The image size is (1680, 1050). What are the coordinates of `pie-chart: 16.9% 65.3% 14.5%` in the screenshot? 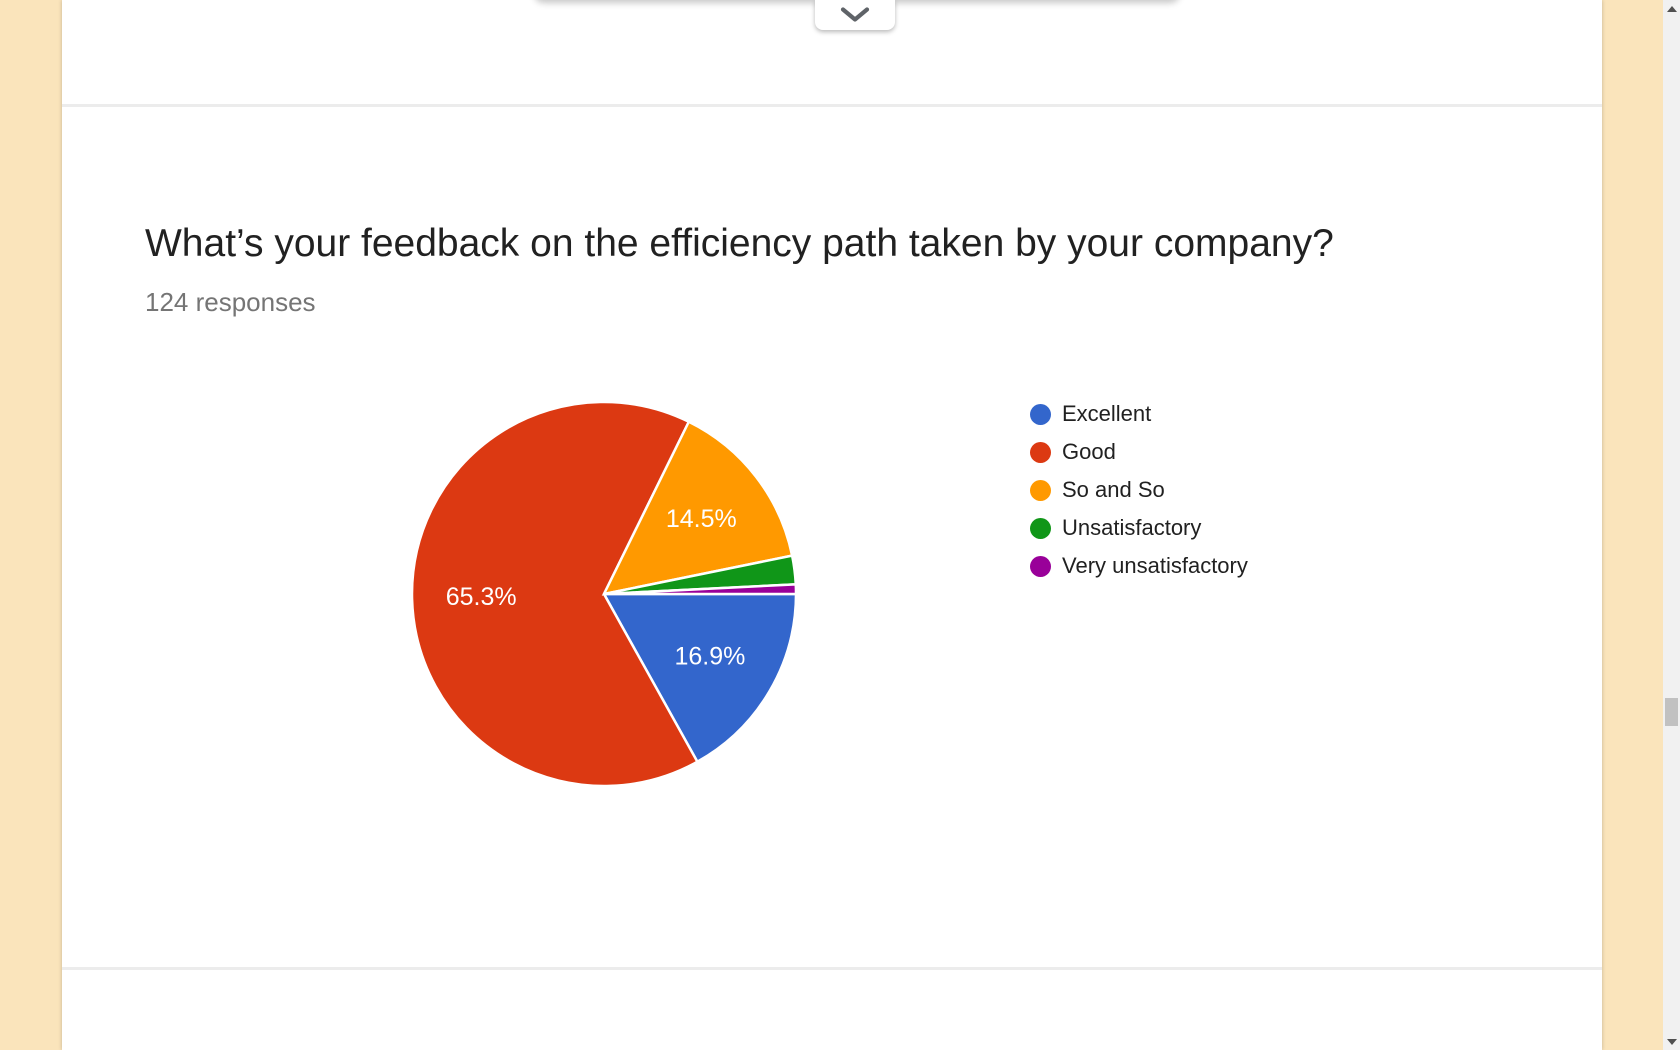 It's located at (604, 594).